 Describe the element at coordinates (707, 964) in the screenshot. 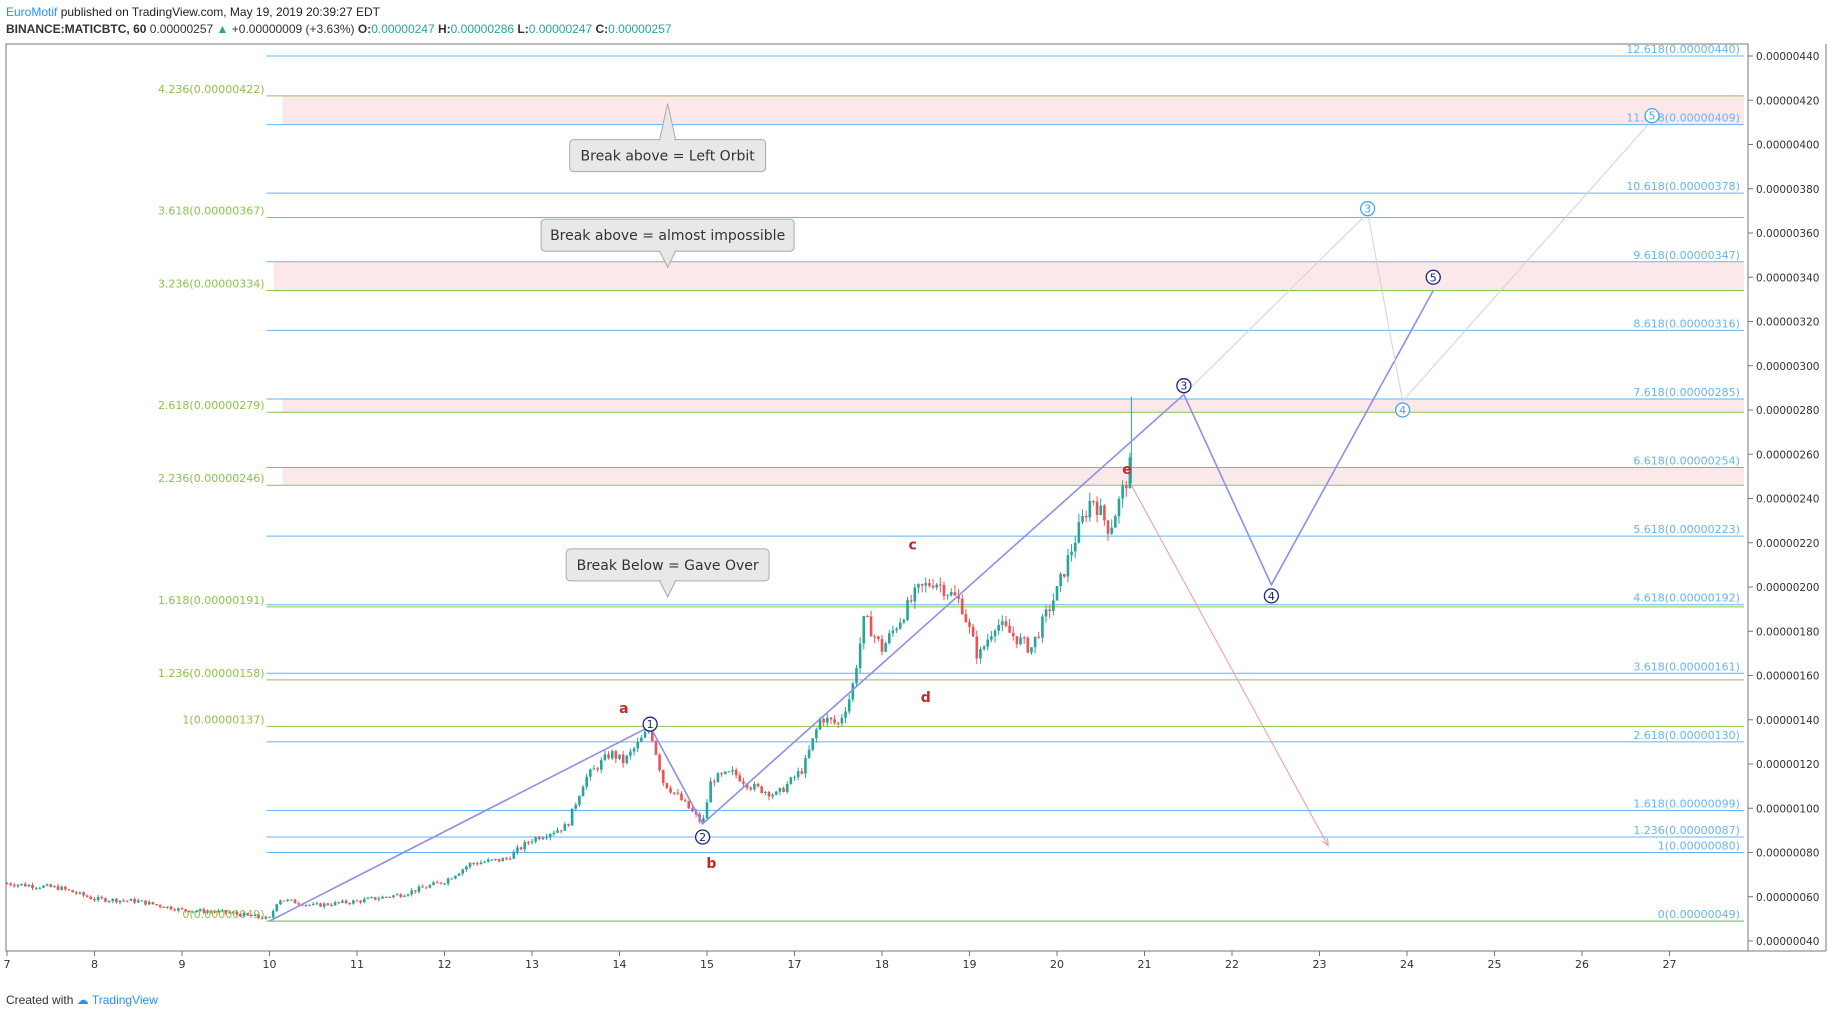

I see `x-tick-label-8: 15` at that location.